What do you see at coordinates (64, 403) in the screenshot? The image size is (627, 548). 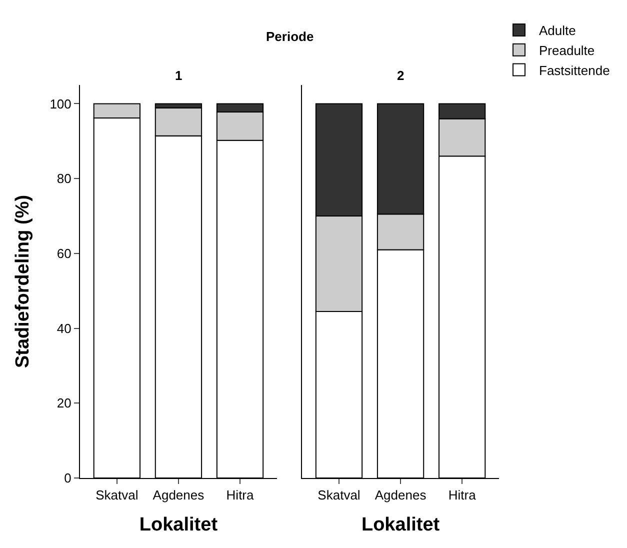 I see `y-tick-label: 20` at bounding box center [64, 403].